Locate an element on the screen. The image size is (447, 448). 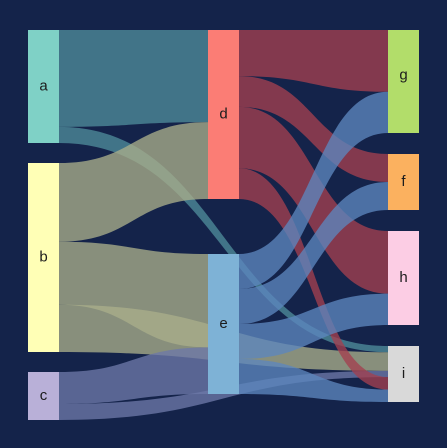
node-label-c: c is located at coordinates (44, 395).